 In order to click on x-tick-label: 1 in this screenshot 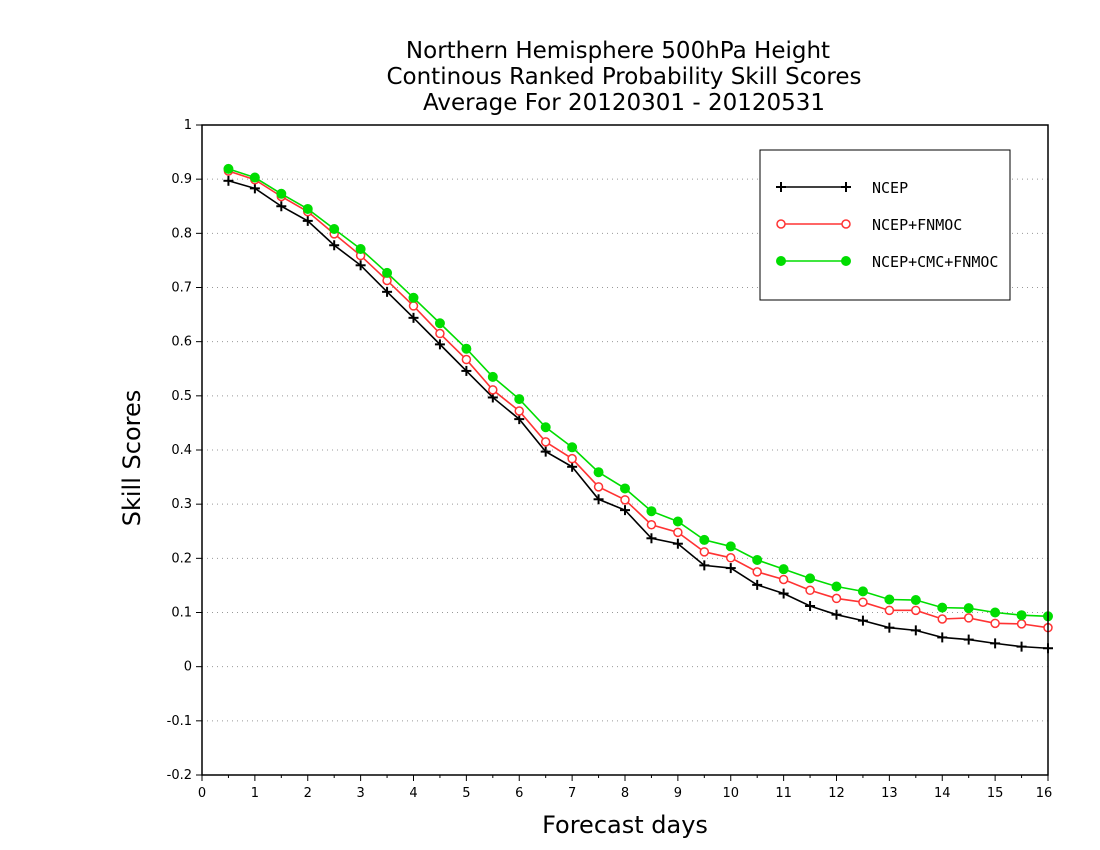, I will do `click(255, 793)`.